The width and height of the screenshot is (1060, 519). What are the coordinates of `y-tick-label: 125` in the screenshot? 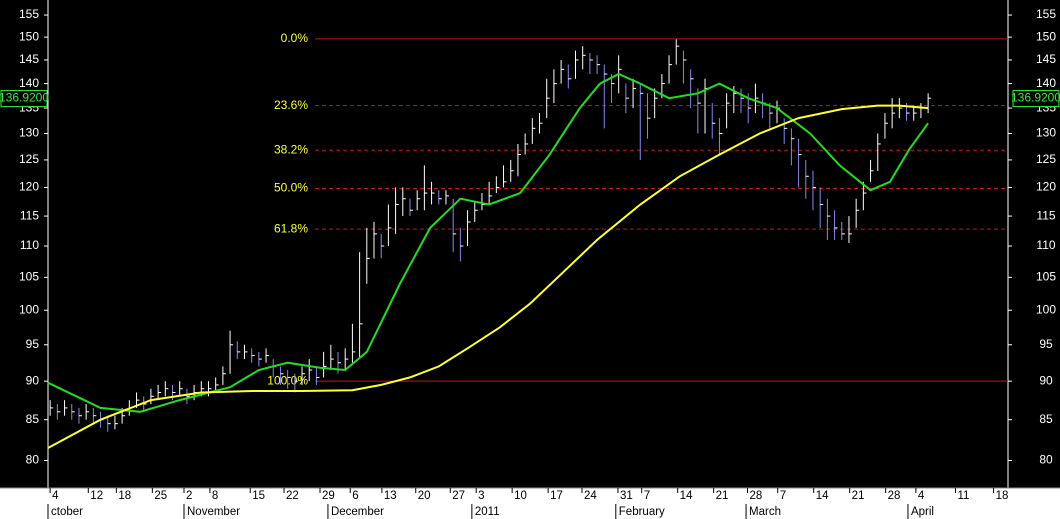 It's located at (29, 159).